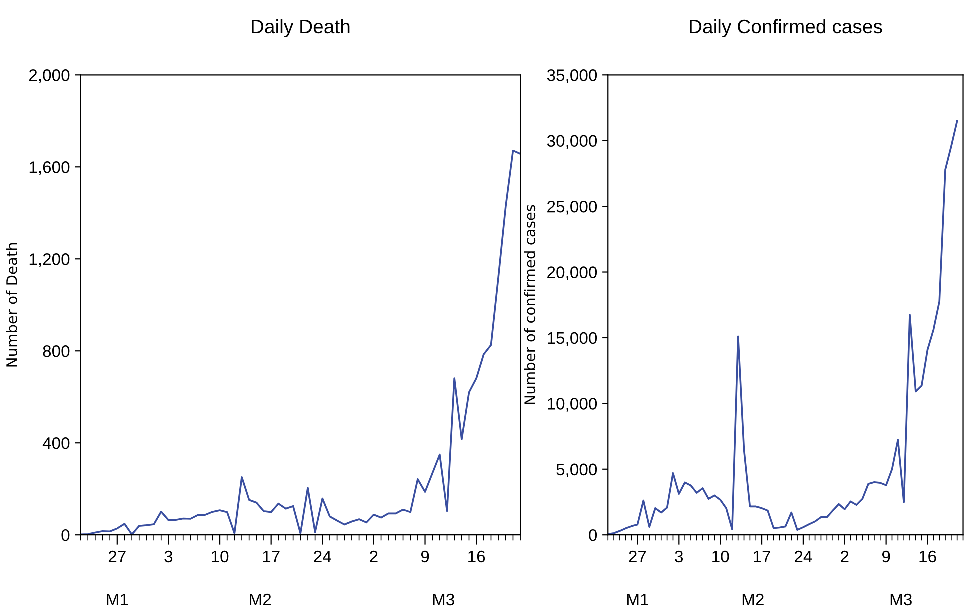  I want to click on y-tick-label: 25,000, so click(573, 207).